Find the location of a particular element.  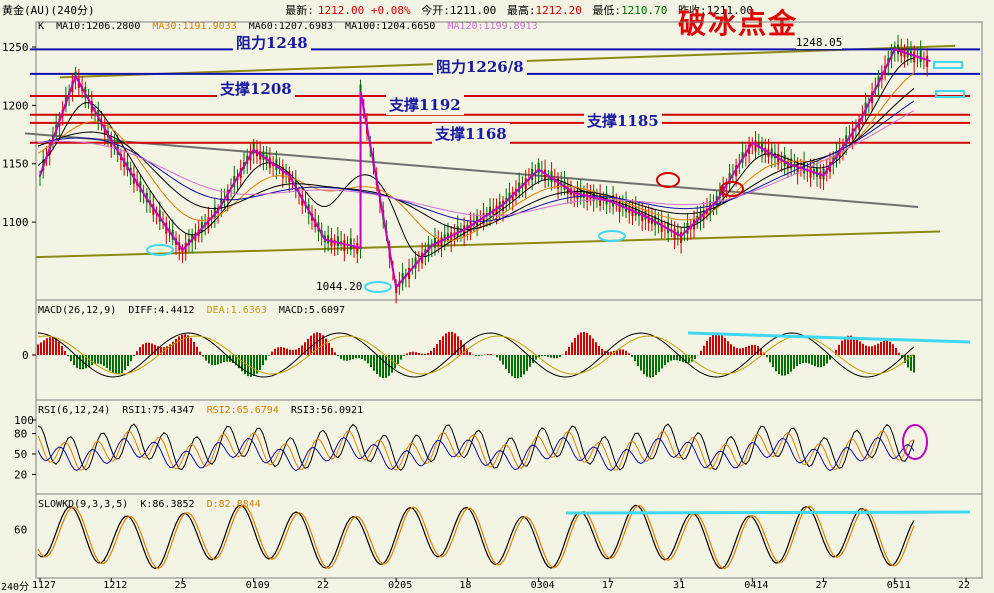

period-label: 240分 is located at coordinates (15, 587).